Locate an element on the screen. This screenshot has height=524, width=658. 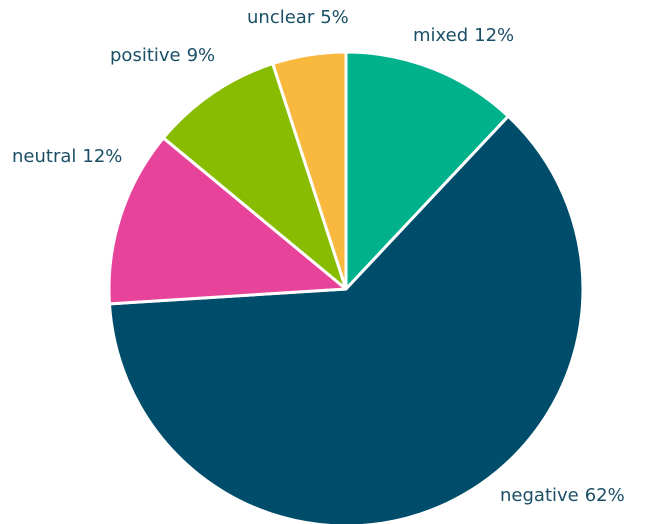
slice-value: 5% is located at coordinates (334, 17).